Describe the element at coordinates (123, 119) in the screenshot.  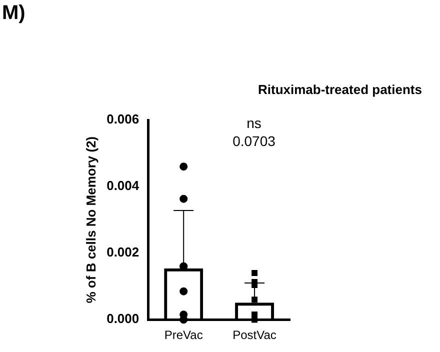
I see `y-tick-label: 0.006` at that location.